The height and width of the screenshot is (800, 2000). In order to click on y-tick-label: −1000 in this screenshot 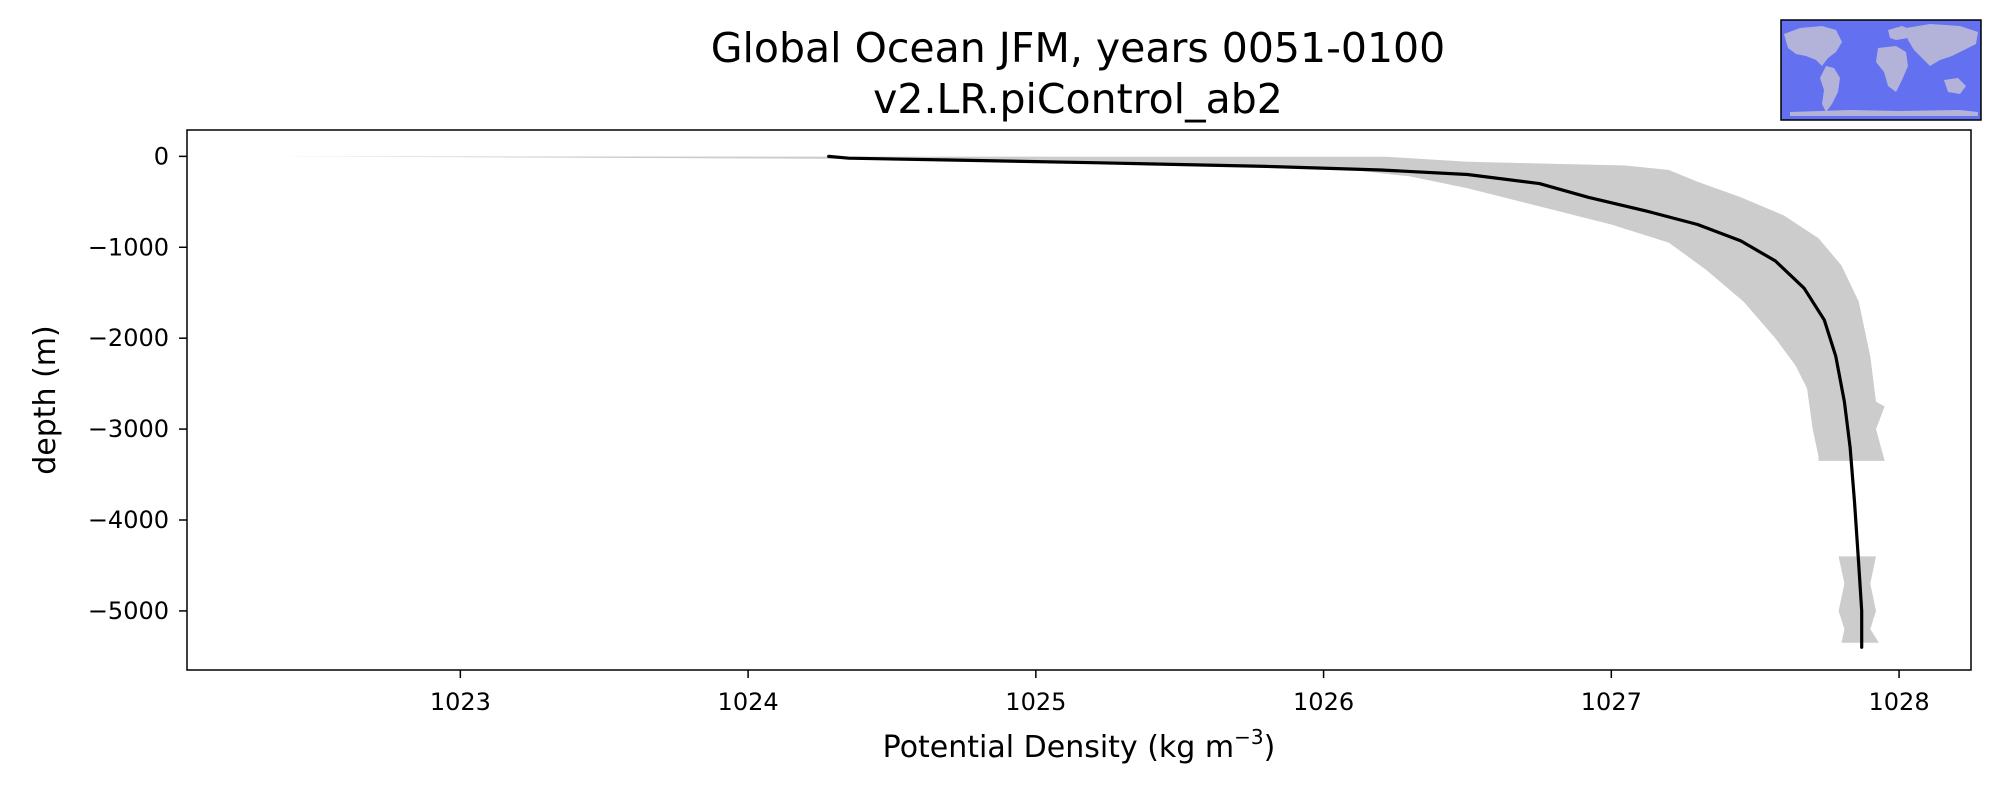, I will do `click(128, 247)`.